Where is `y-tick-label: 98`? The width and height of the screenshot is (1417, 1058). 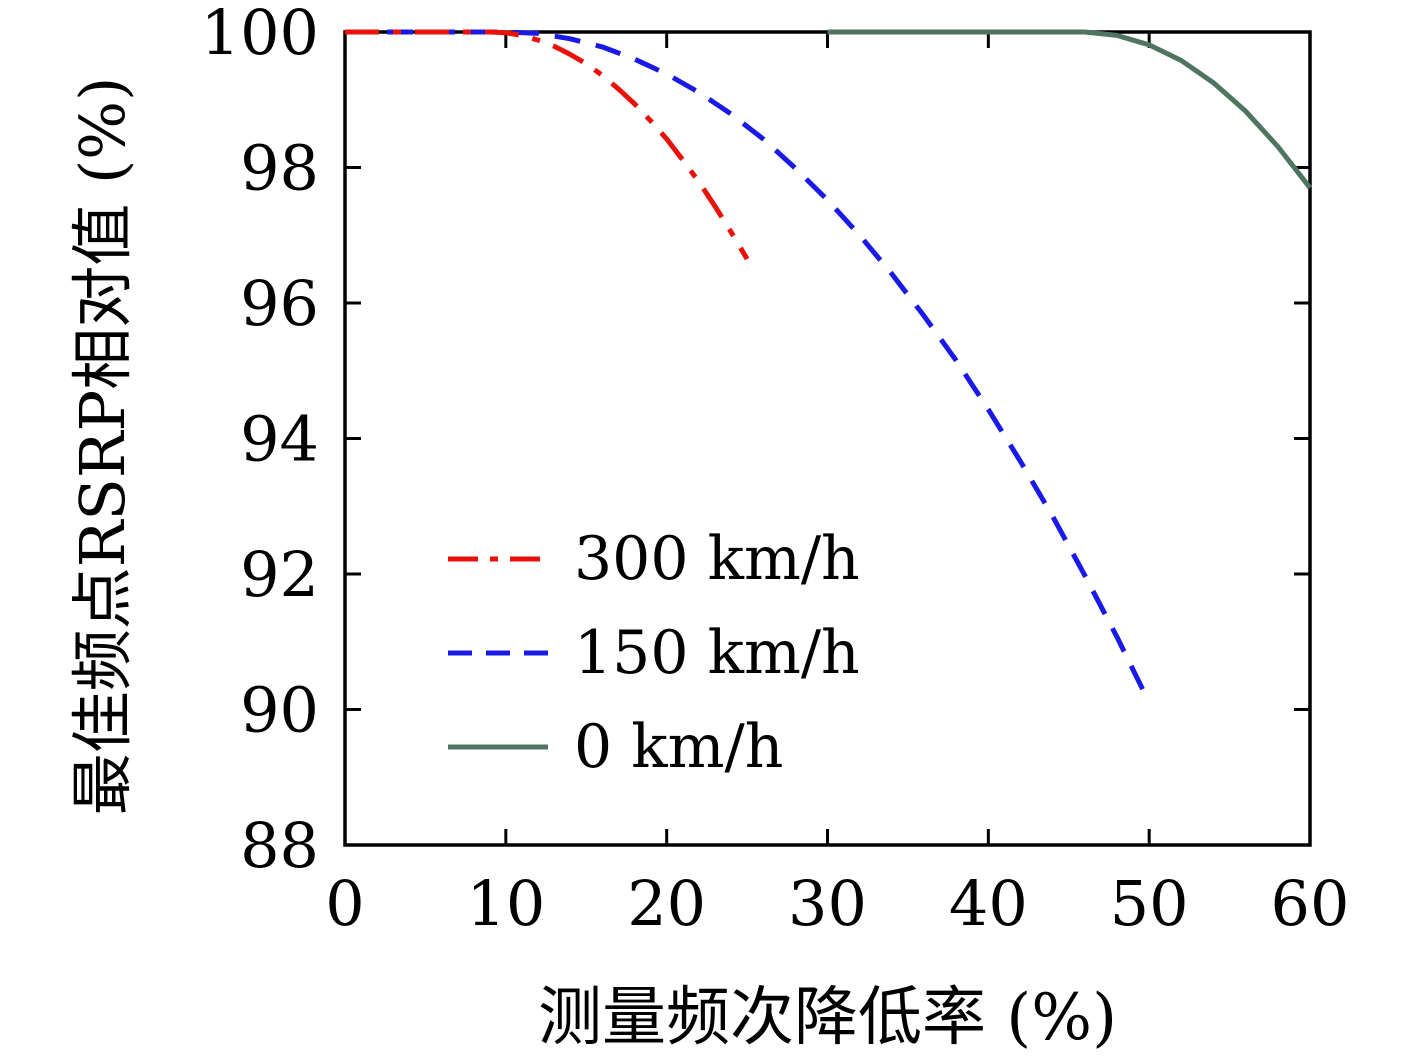 y-tick-label: 98 is located at coordinates (279, 168).